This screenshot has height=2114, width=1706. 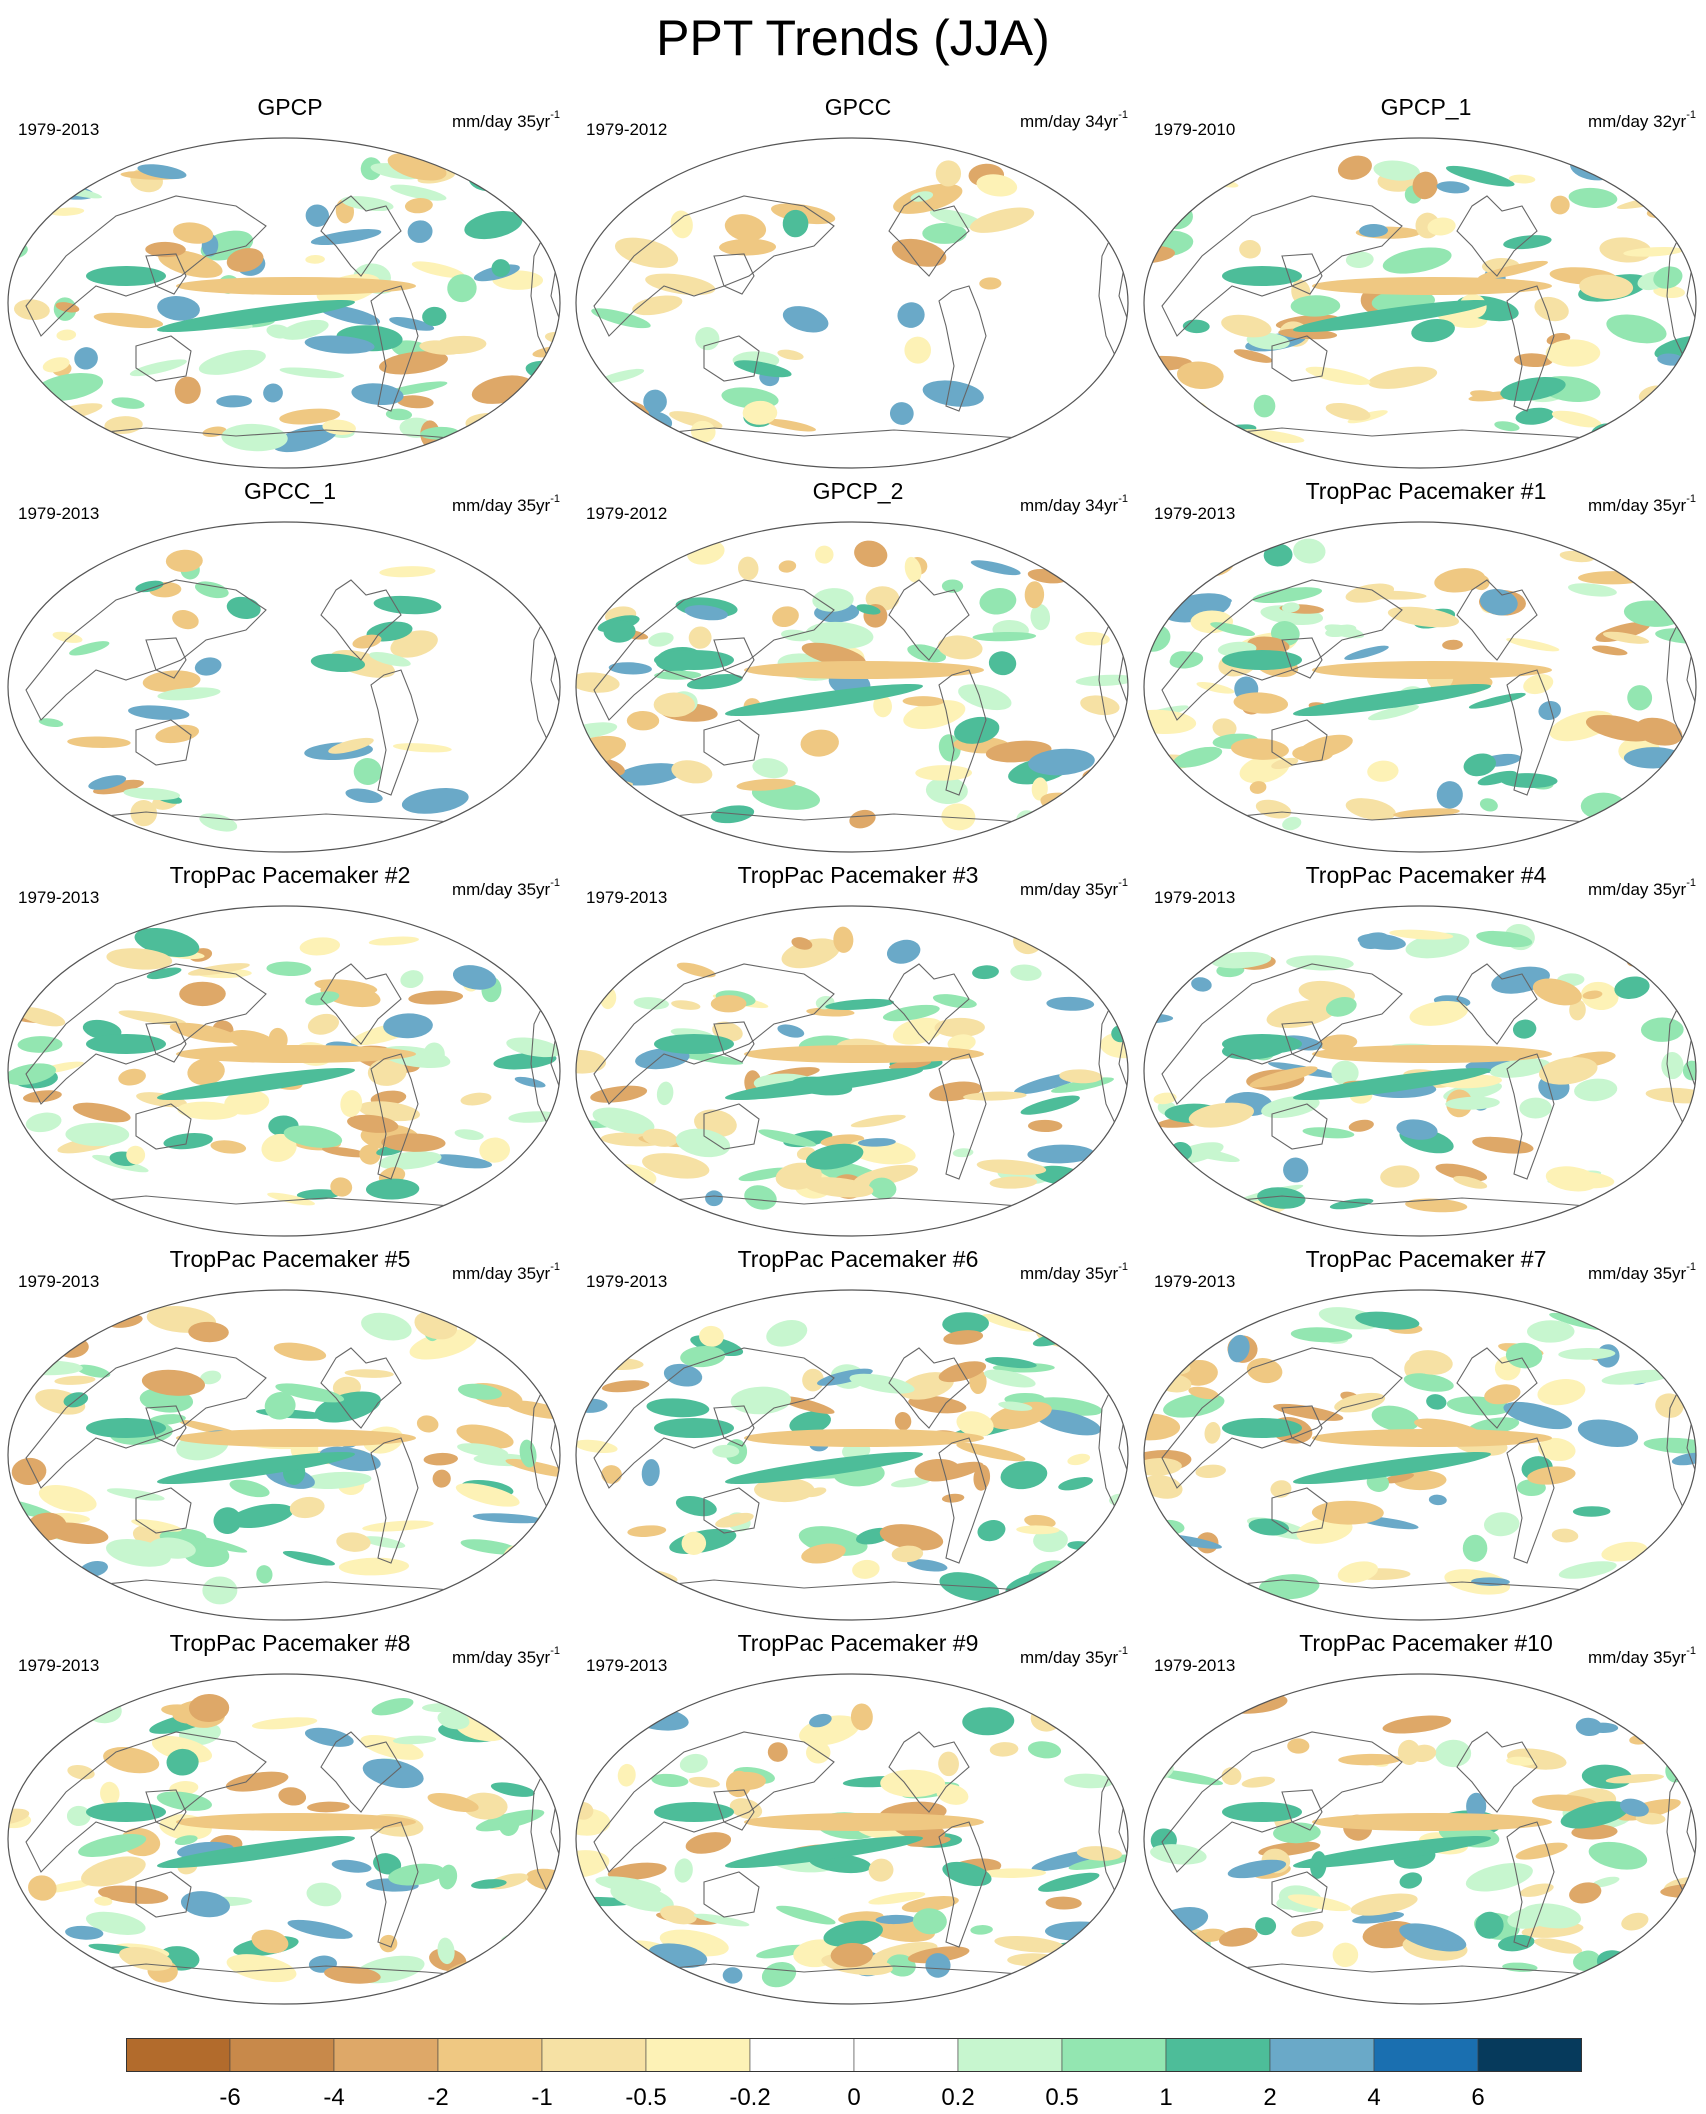 I want to click on panel-title: TropPac Pacemaker #4, so click(x=1426, y=875).